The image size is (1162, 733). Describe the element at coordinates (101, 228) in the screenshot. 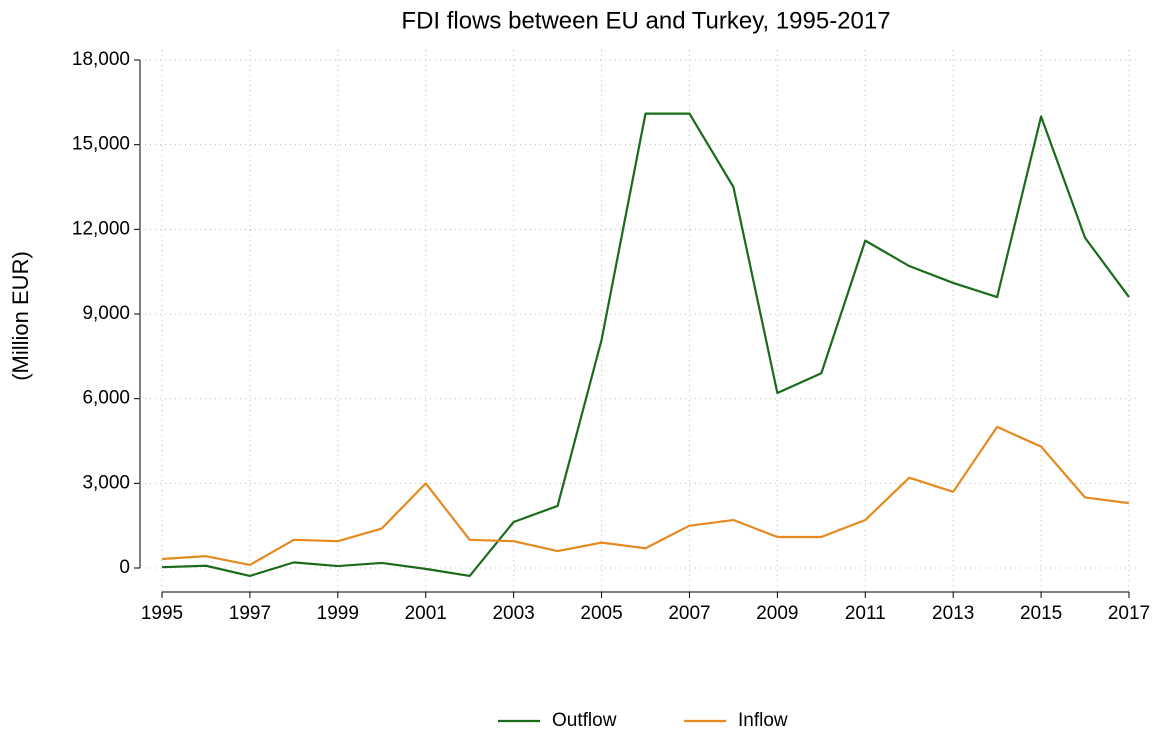

I see `y-tick-label: 12,000` at that location.